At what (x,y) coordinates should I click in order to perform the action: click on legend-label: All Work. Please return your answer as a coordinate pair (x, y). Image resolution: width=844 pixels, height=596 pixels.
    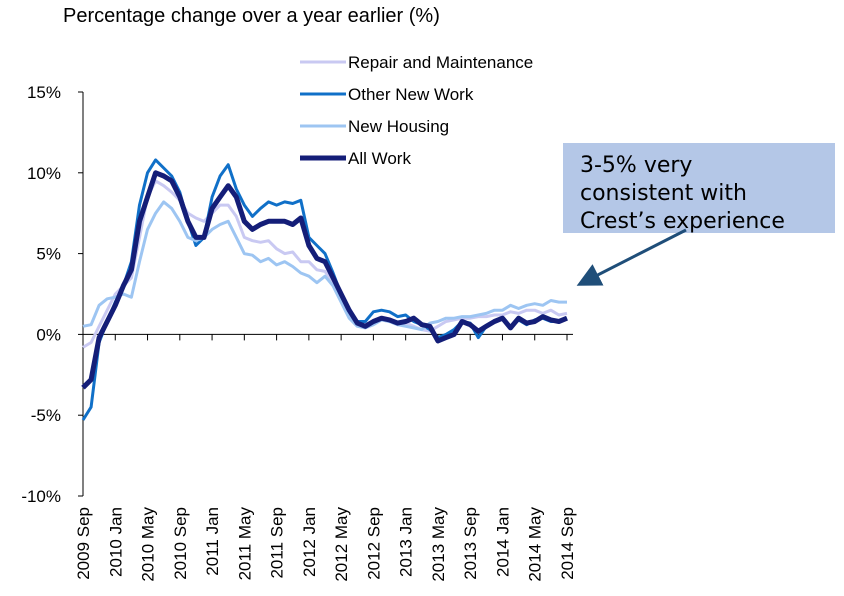
    Looking at the image, I should click on (379, 158).